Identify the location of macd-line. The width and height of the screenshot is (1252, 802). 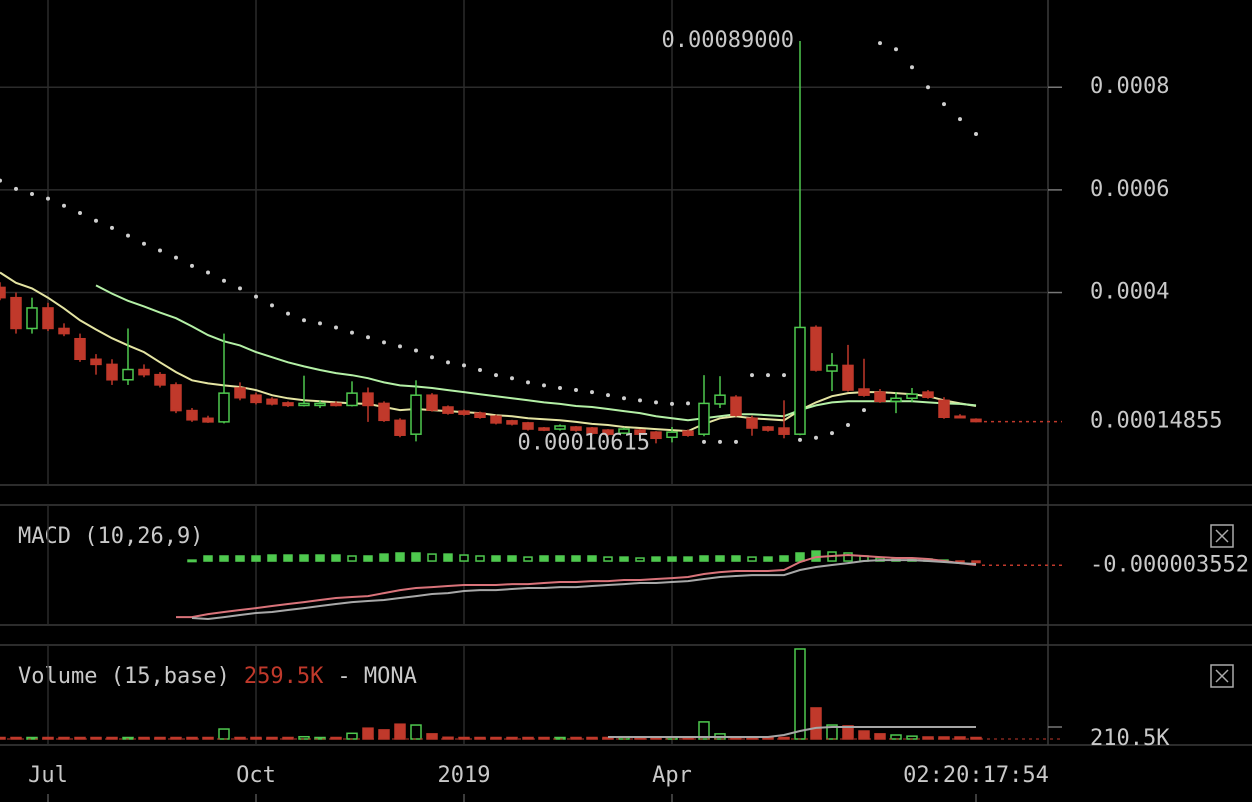
(576, 586).